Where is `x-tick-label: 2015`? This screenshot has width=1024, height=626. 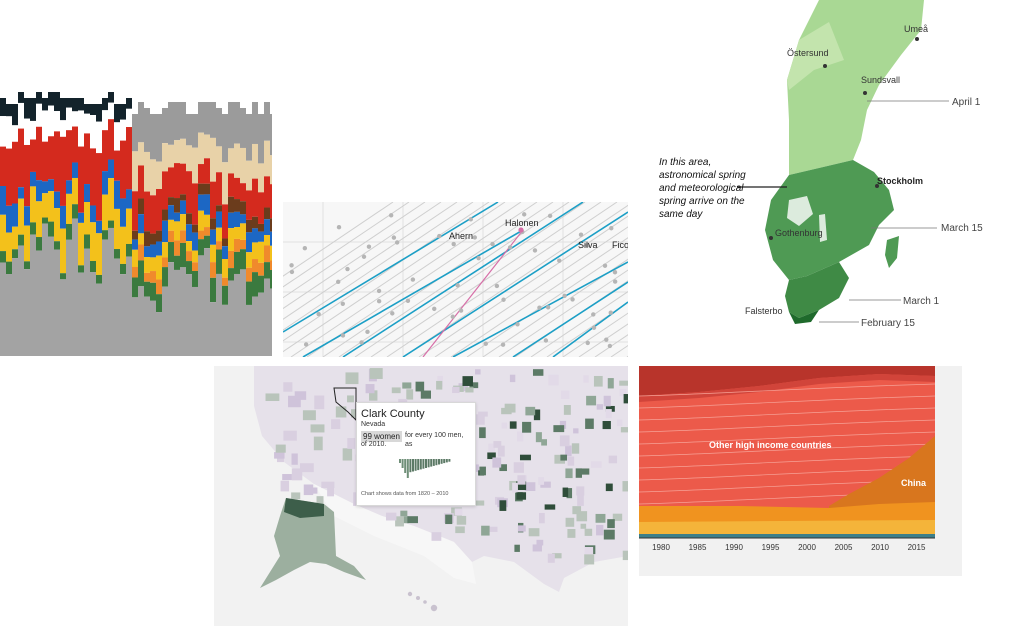 x-tick-label: 2015 is located at coordinates (917, 547).